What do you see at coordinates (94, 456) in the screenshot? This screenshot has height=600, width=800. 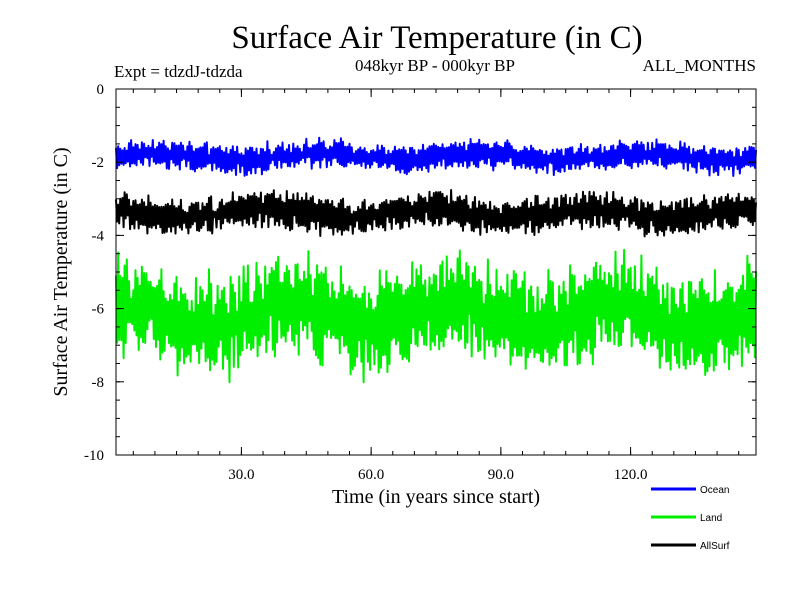 I see `y-tick-label: -10` at bounding box center [94, 456].